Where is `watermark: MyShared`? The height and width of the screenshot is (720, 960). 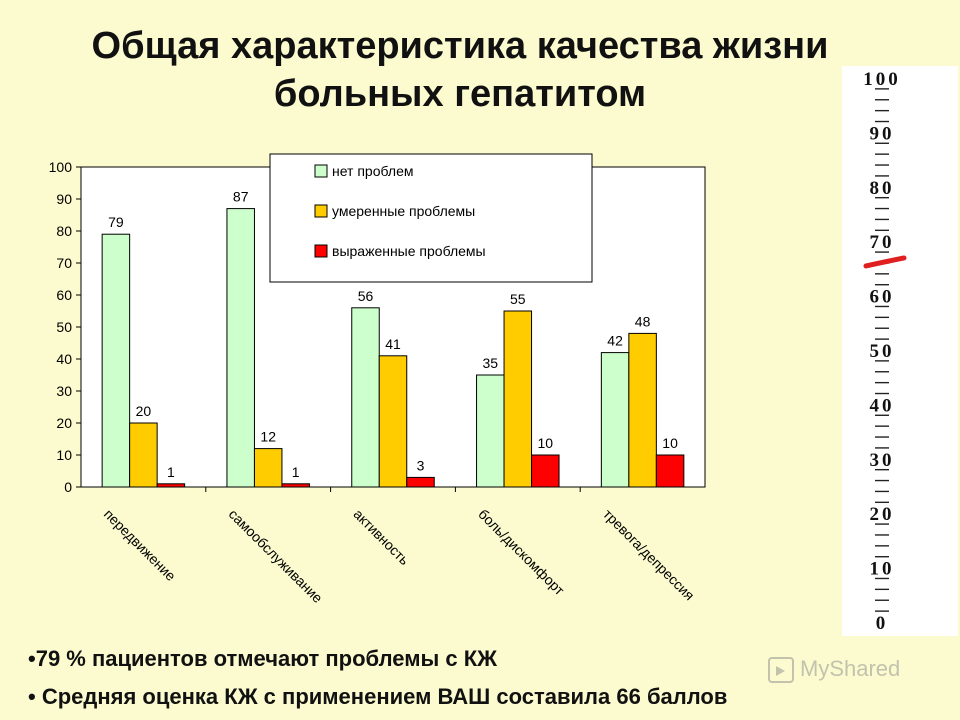
watermark: MyShared is located at coordinates (834, 670).